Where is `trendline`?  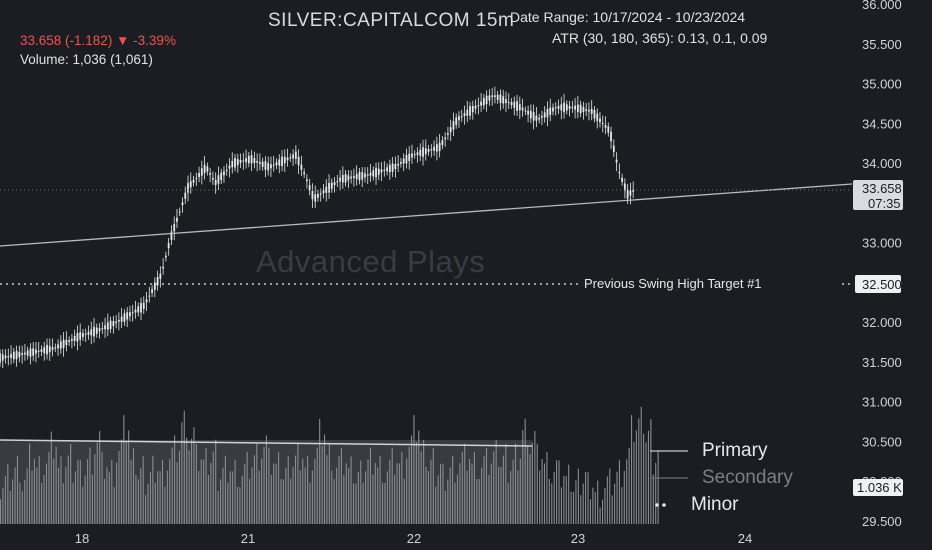
trendline is located at coordinates (426, 215).